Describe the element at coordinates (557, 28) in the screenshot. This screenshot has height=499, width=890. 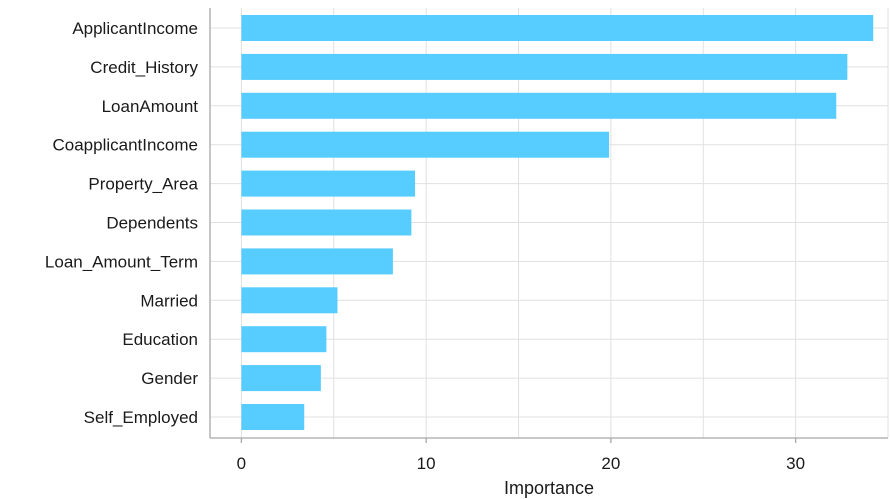
I see `bar-applicantincome` at that location.